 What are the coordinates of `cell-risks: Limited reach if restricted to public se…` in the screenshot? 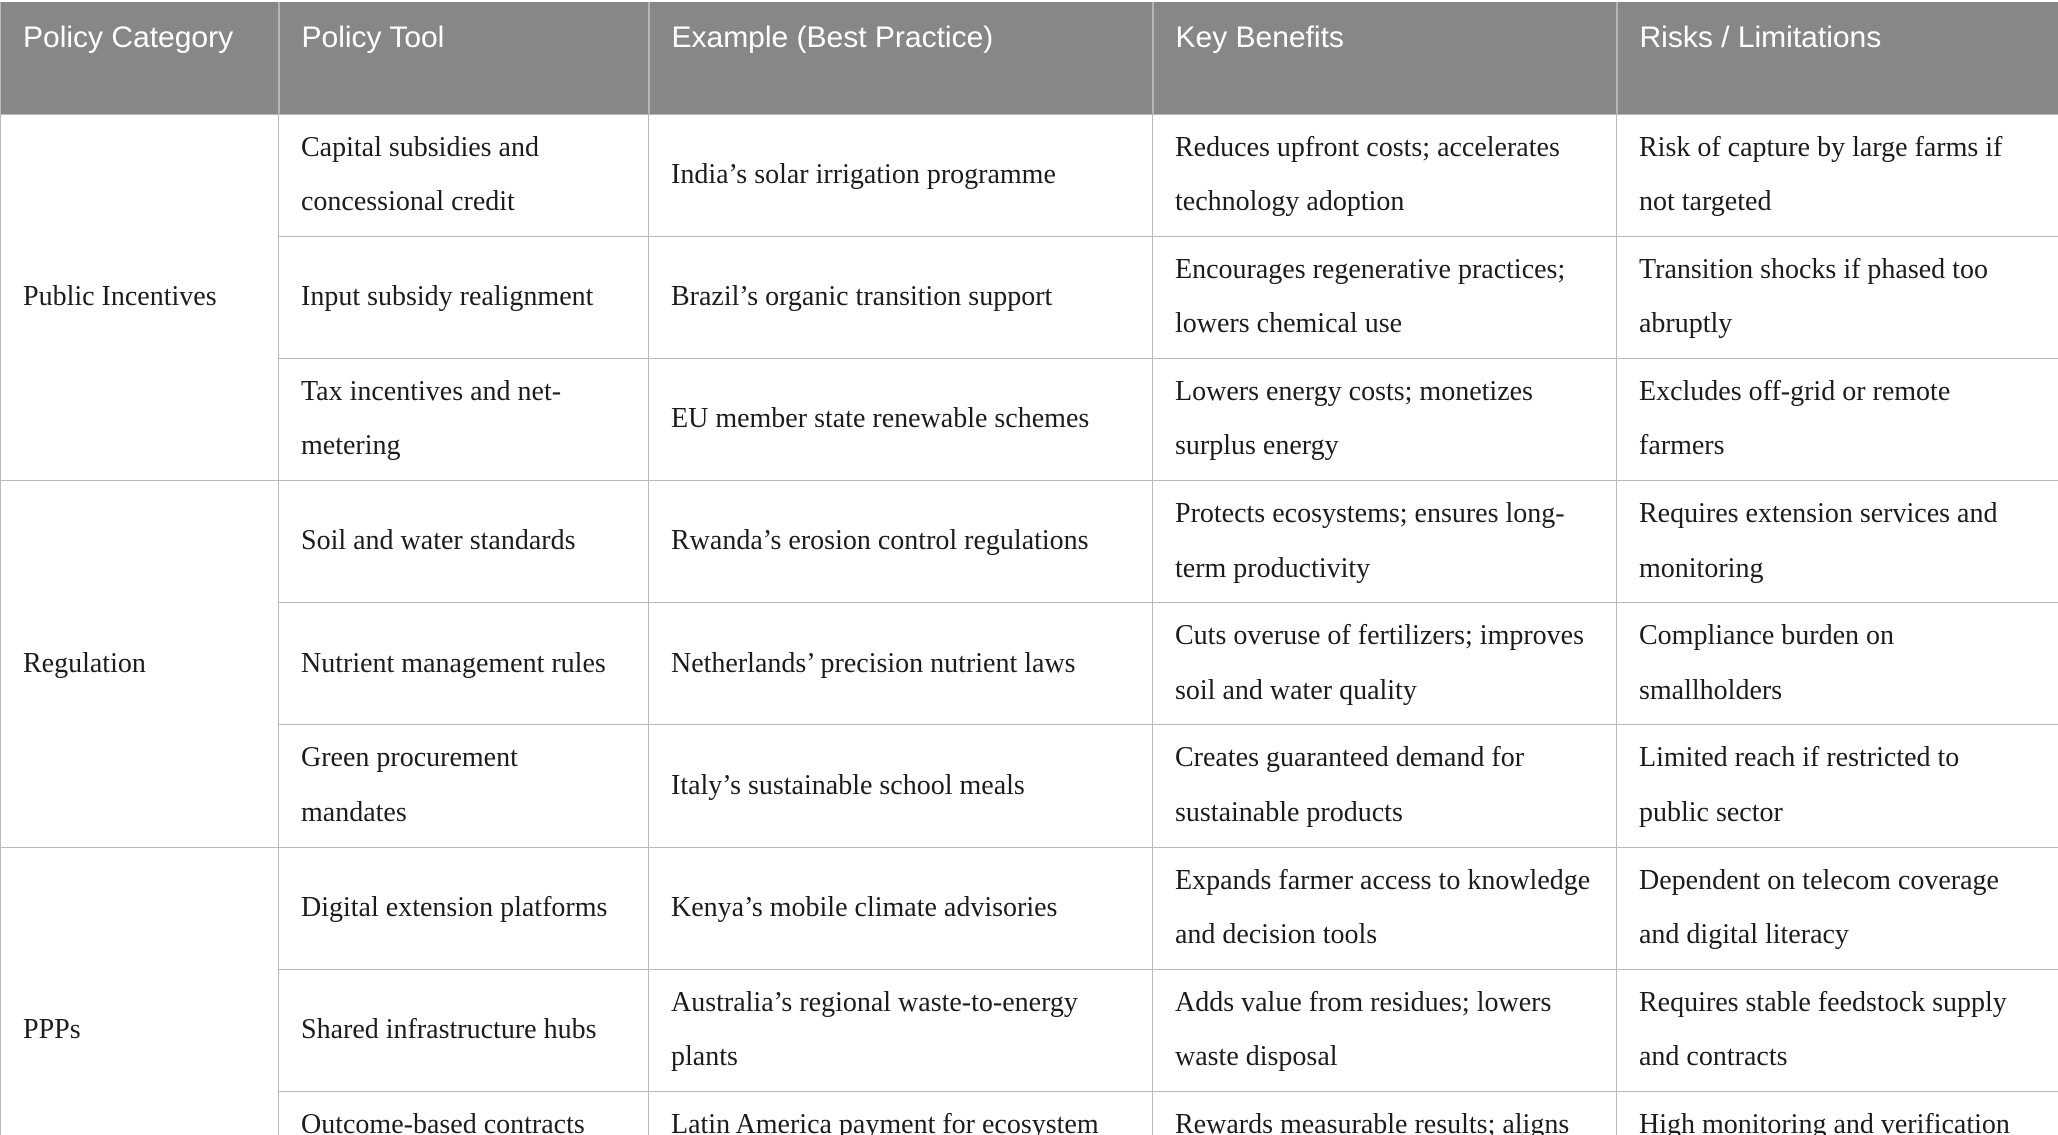 It's located at (1837, 786).